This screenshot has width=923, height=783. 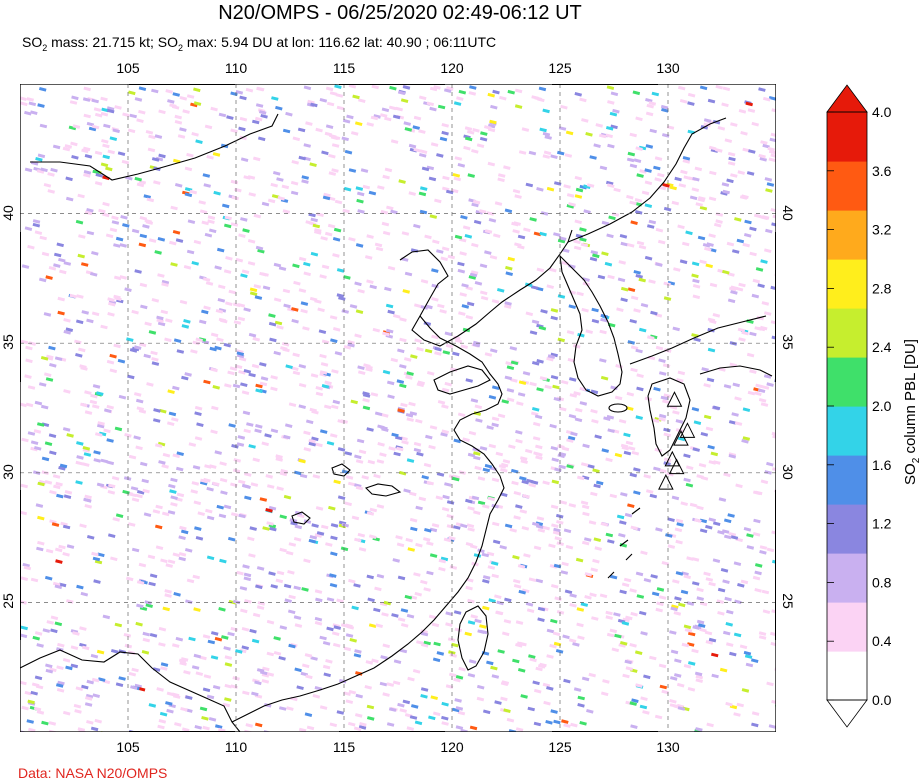 What do you see at coordinates (473, 638) in the screenshot?
I see `taiwan-outline` at bounding box center [473, 638].